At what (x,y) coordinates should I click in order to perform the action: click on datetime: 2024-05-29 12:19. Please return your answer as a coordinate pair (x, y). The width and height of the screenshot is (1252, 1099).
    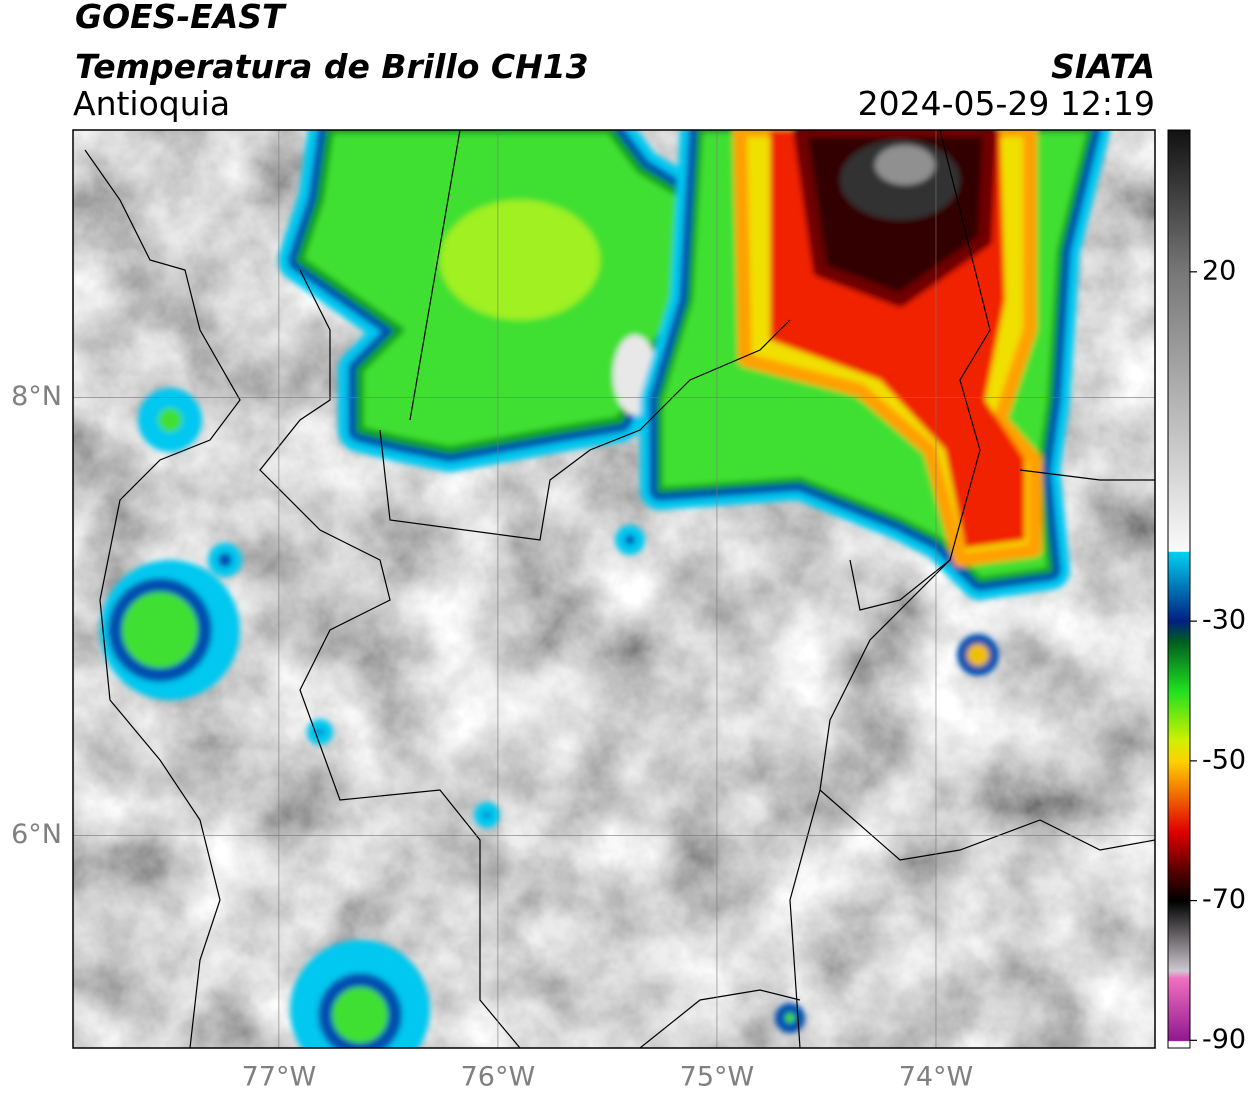
    Looking at the image, I should click on (1006, 103).